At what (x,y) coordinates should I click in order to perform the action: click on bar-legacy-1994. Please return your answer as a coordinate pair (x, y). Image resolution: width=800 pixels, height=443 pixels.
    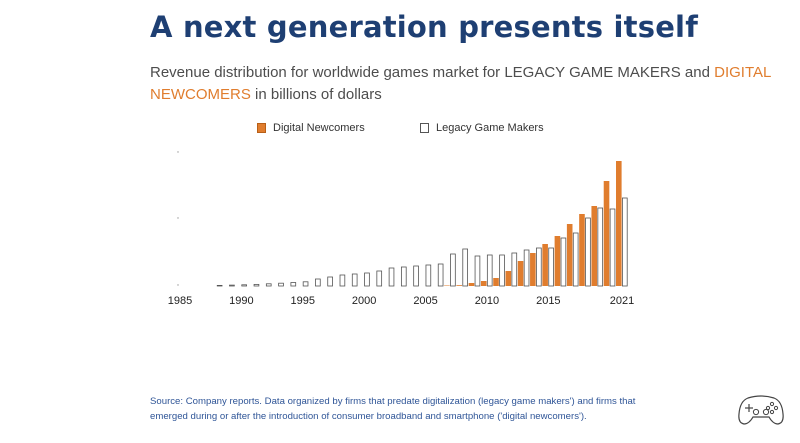
    Looking at the image, I should click on (293, 284).